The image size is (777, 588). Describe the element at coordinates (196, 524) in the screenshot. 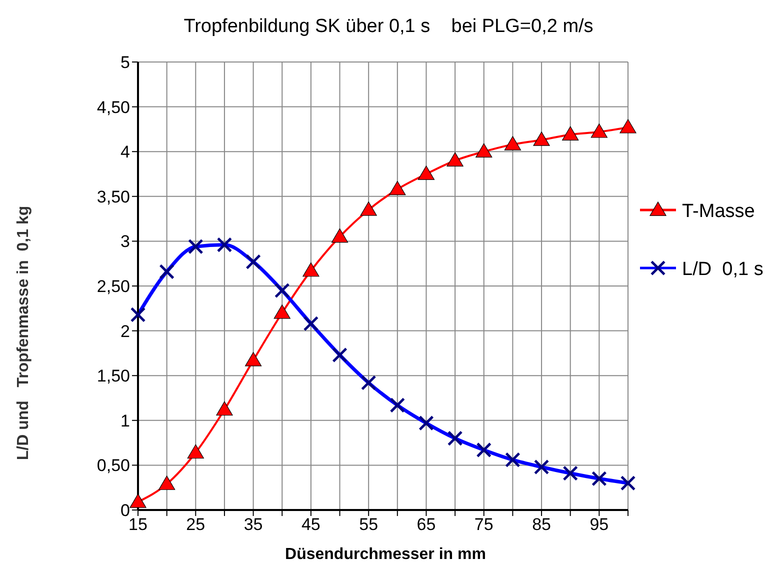

I see `x-tick-label: 25` at that location.